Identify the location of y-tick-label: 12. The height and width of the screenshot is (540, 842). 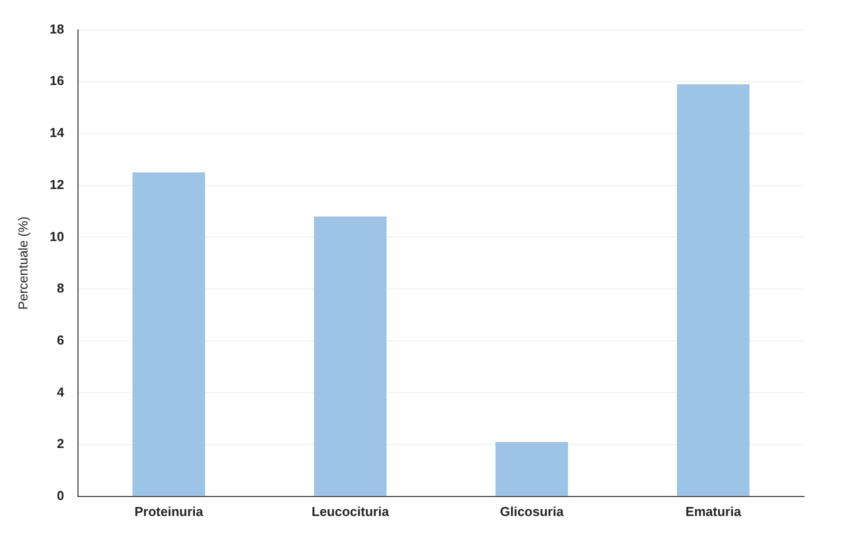
(57, 184).